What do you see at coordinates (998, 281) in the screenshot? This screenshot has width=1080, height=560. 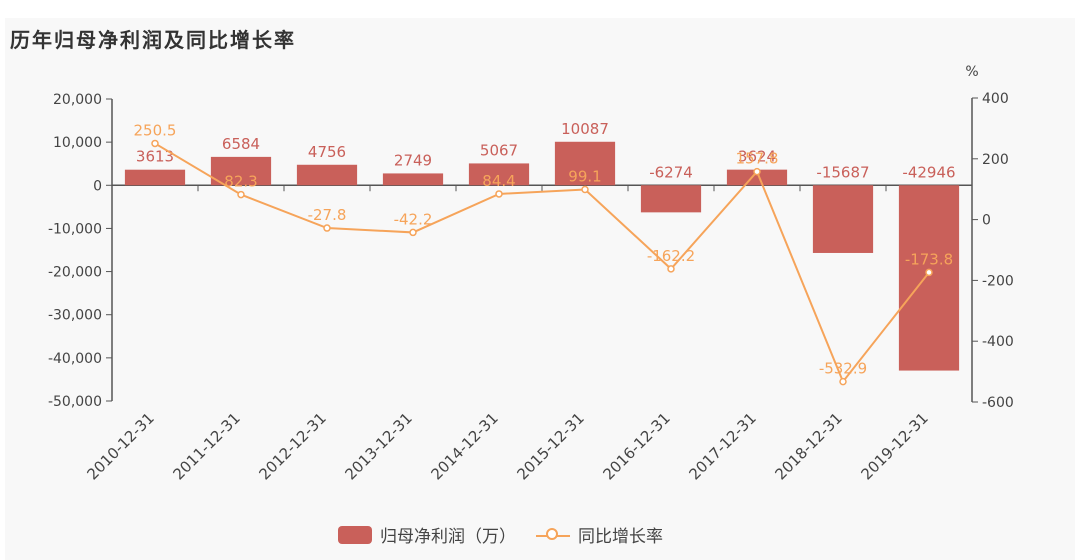 I see `svg-text: -200` at bounding box center [998, 281].